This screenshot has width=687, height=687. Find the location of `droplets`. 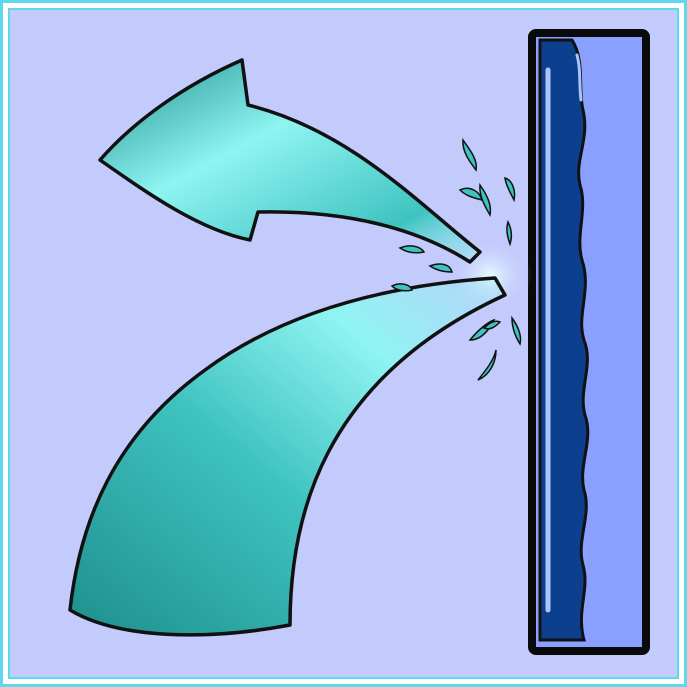

droplets is located at coordinates (456, 259).